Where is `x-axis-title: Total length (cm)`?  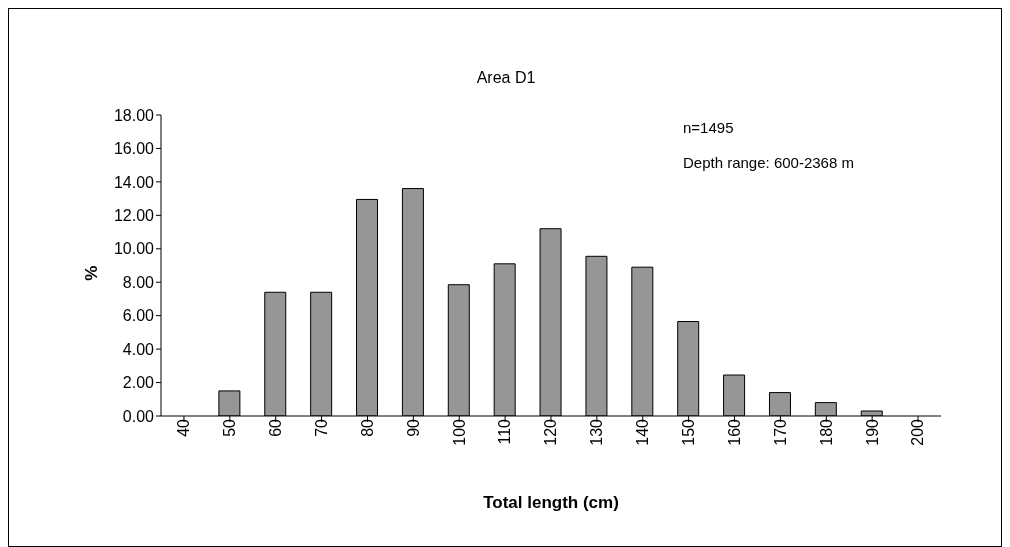
x-axis-title: Total length (cm) is located at coordinates (551, 502).